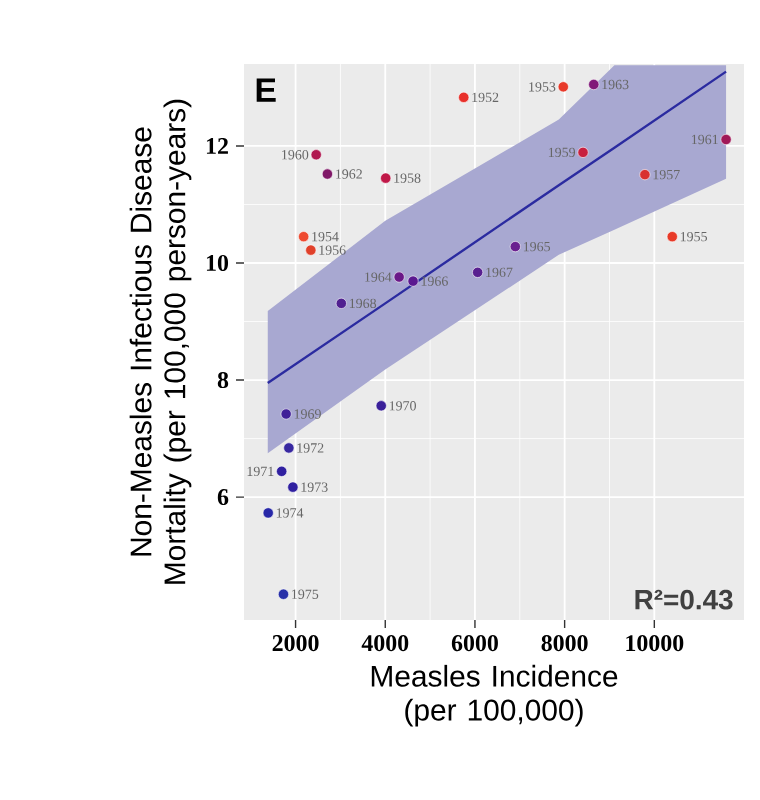  Describe the element at coordinates (295, 643) in the screenshot. I see `x-tick-label: 2000` at that location.